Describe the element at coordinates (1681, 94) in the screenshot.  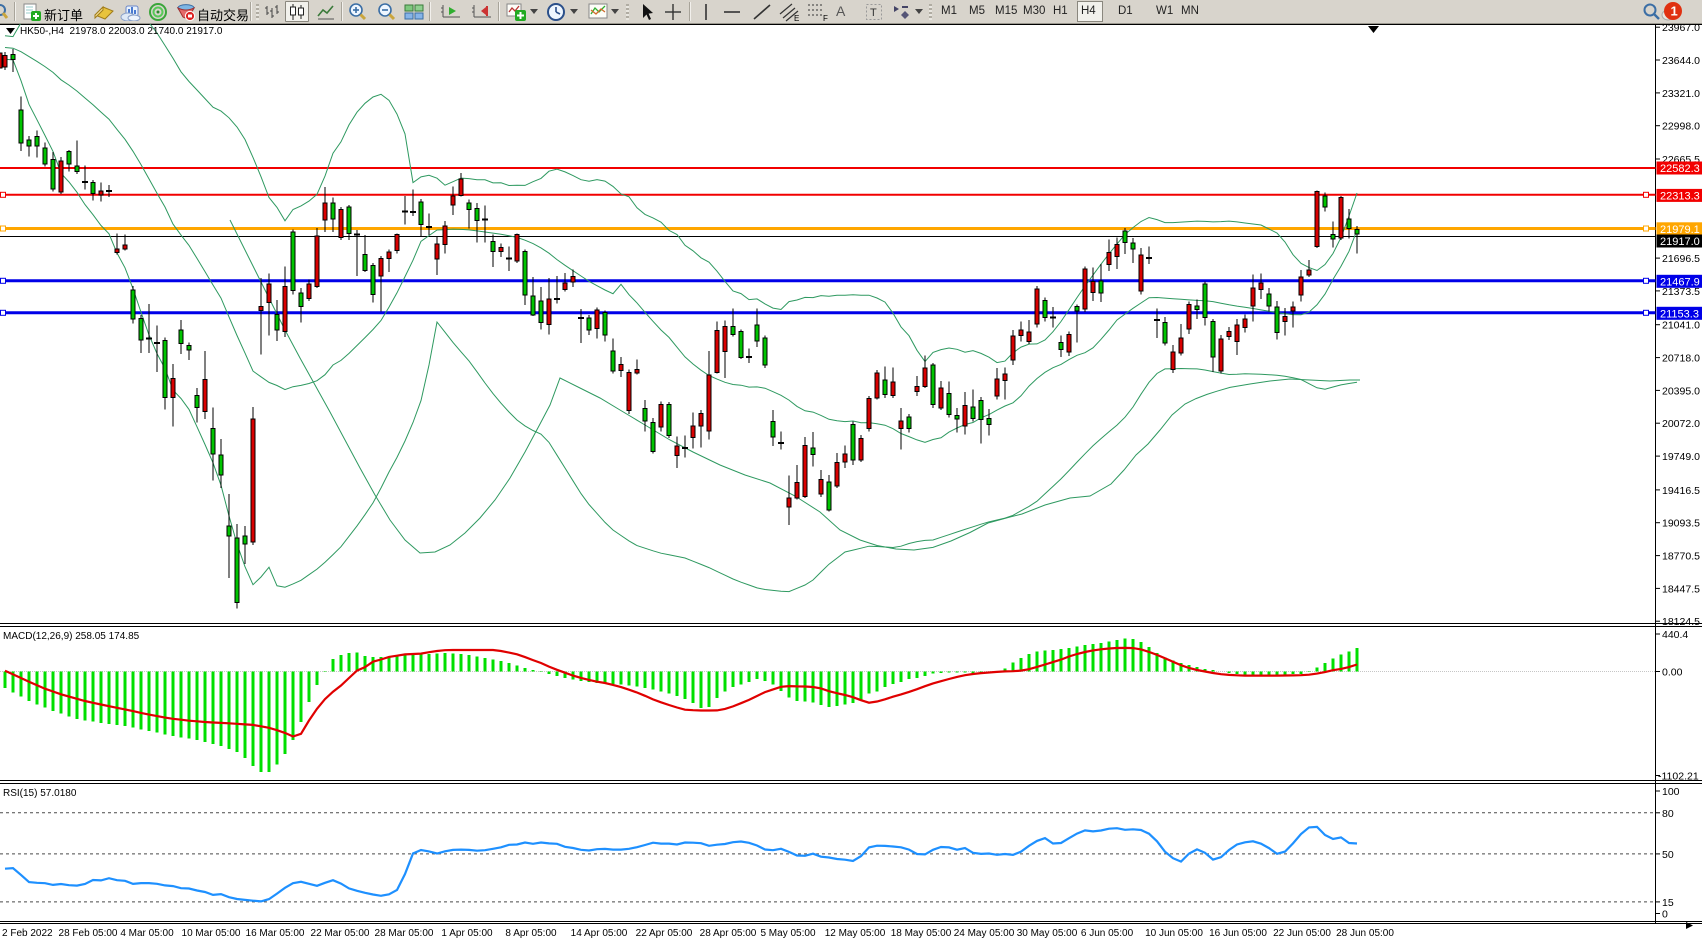
I see `svg-text: 23321.0` at that location.